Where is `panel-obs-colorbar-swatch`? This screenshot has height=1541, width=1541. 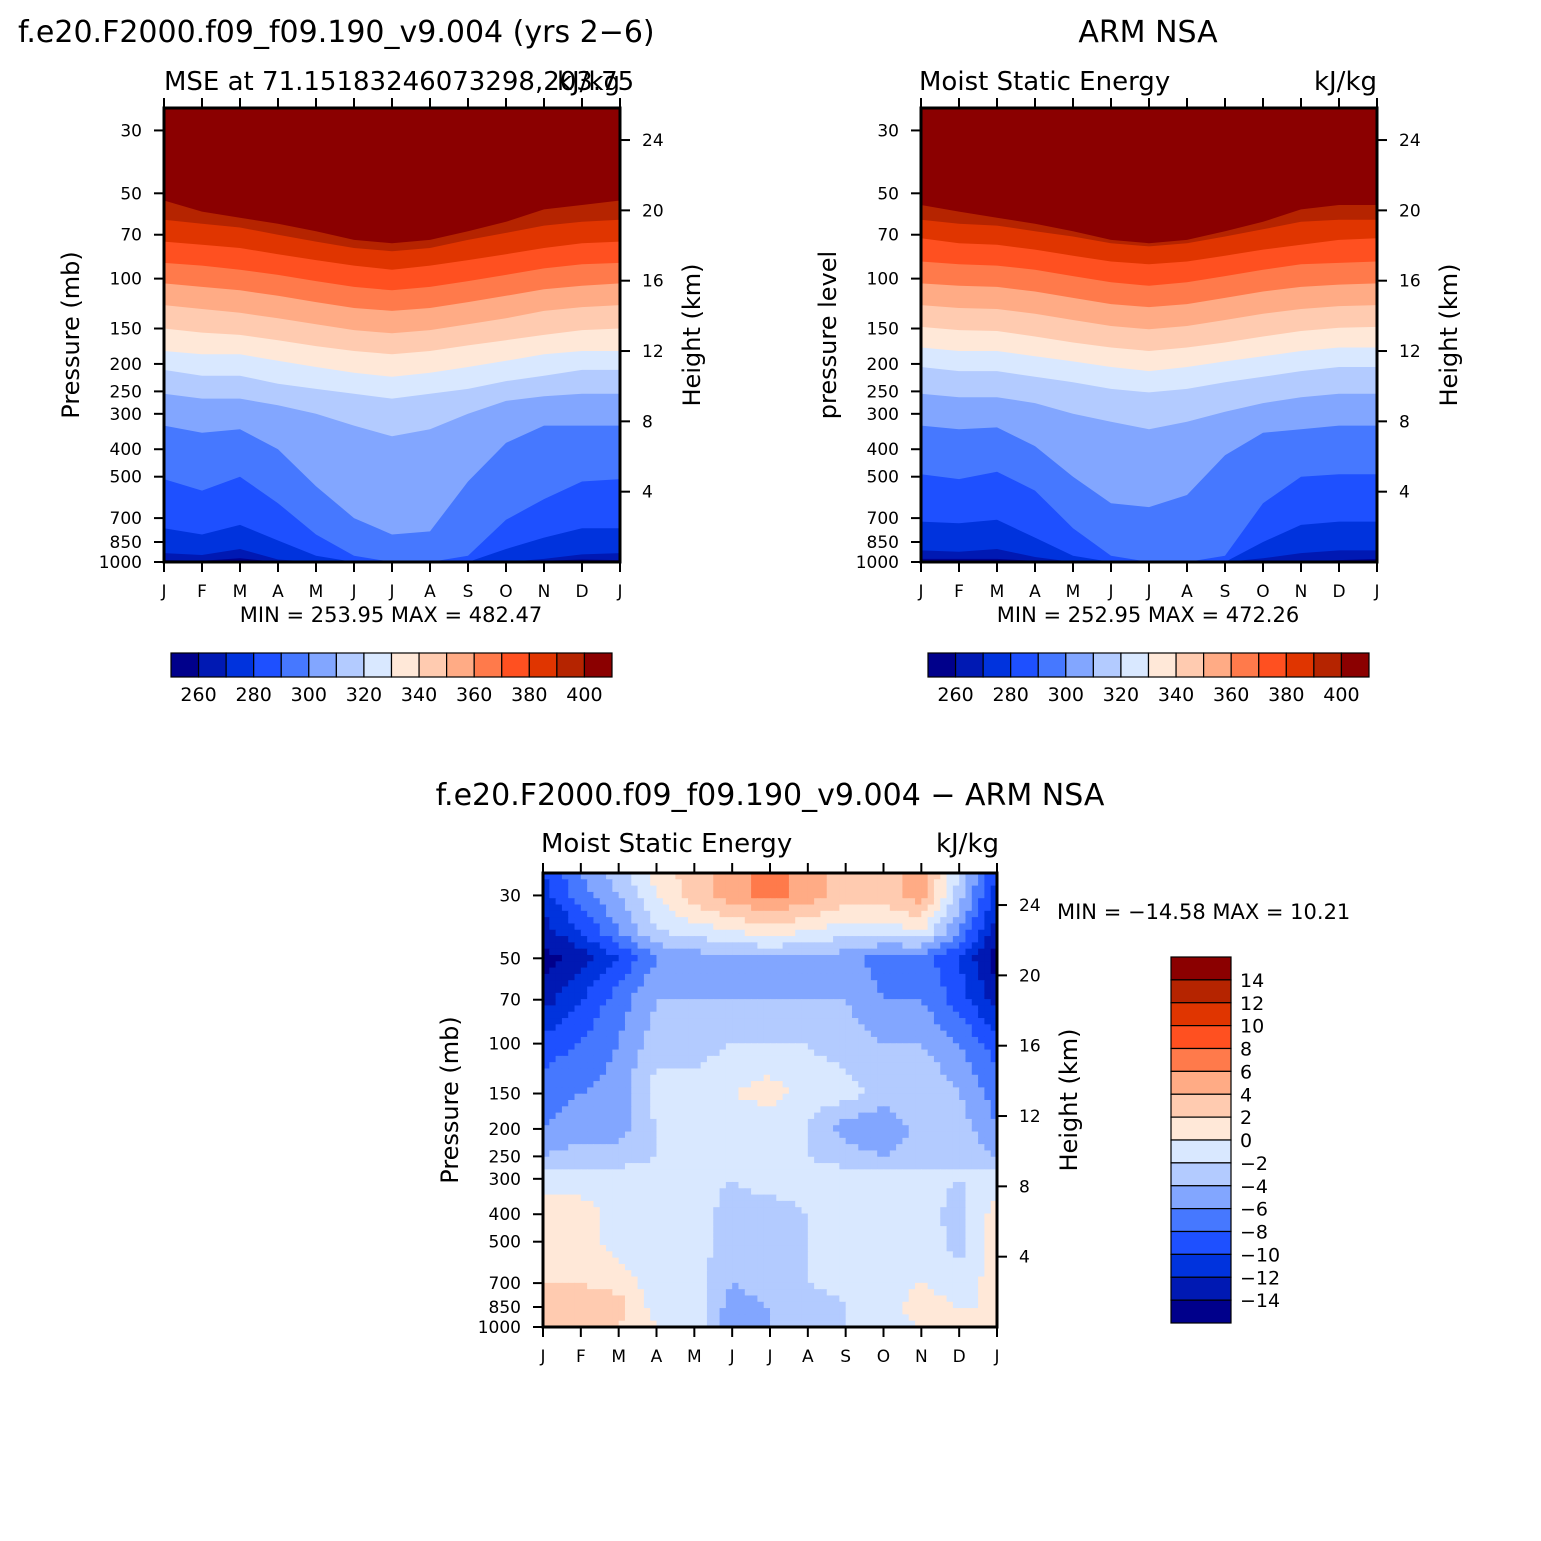
panel-obs-colorbar-swatch is located at coordinates (1328, 665).